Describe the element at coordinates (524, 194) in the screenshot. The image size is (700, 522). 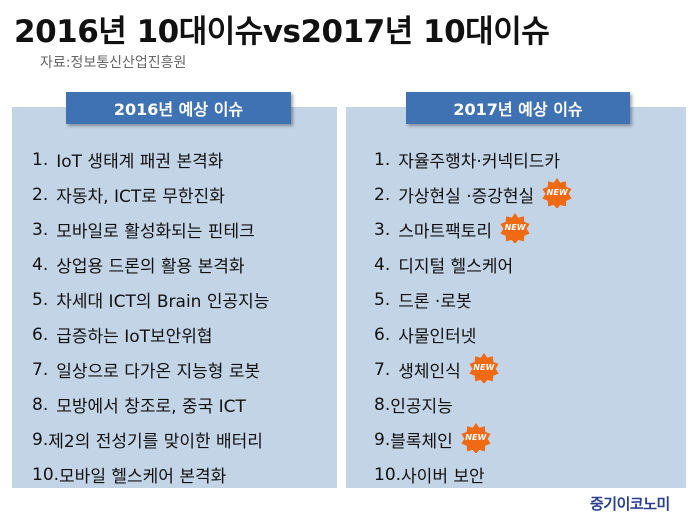
I see `list-item: 2. 가상현실 ·증강현실 NEW` at that location.